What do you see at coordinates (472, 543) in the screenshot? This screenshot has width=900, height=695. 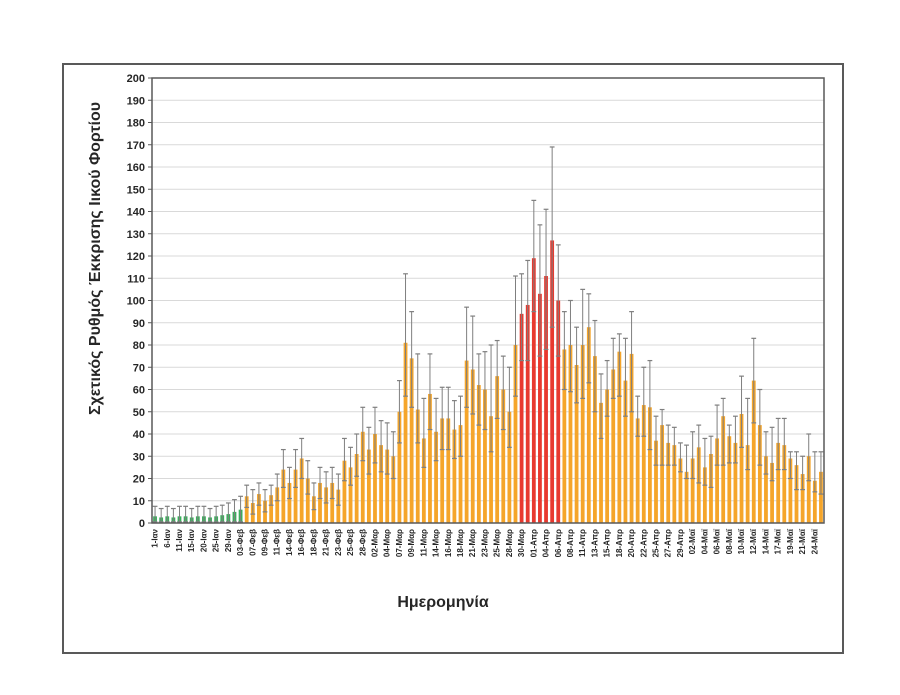 I see `x-tick-label: 21-Μαρ` at bounding box center [472, 543].